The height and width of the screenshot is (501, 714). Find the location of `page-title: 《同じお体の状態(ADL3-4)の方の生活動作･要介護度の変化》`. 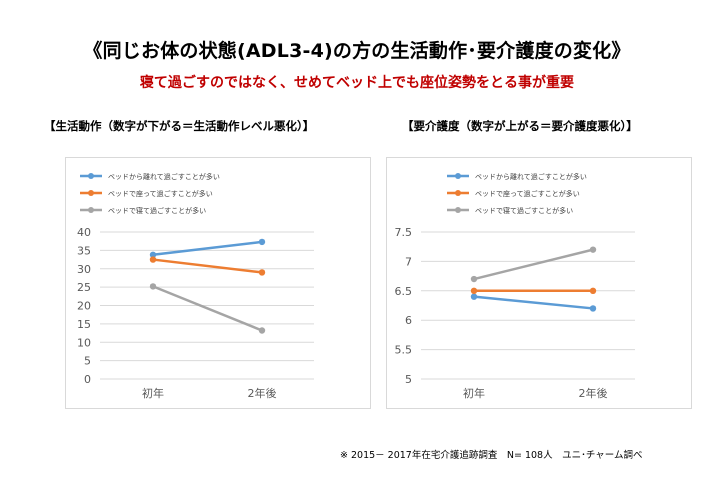

page-title: 《同じお体の状態(ADL3-4)の方の生活動作･要介護度の変化》 is located at coordinates (357, 51).